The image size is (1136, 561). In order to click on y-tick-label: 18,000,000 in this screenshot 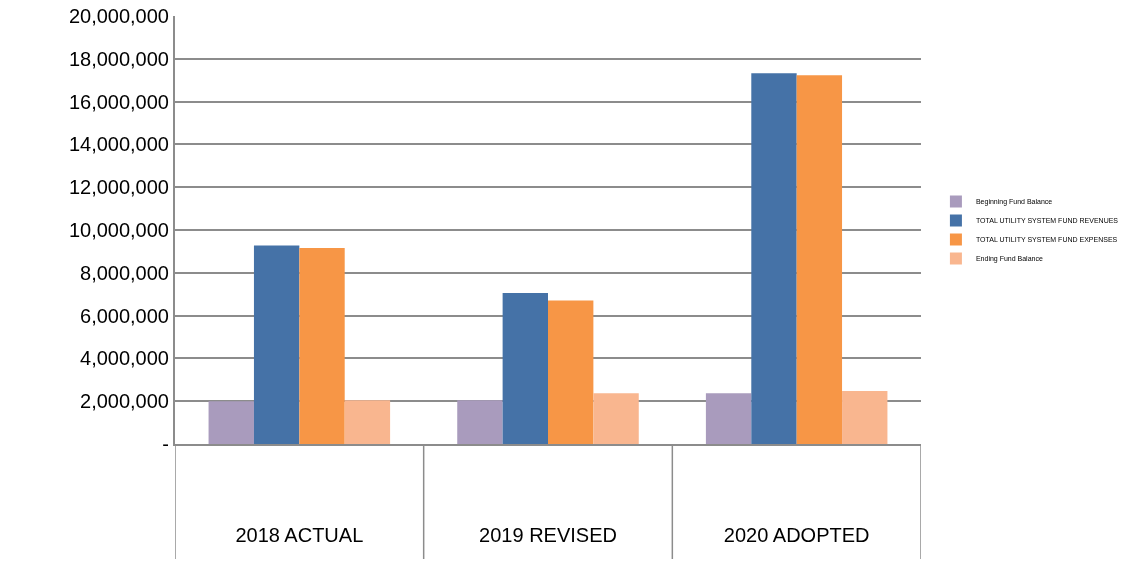, I will do `click(118, 58)`.